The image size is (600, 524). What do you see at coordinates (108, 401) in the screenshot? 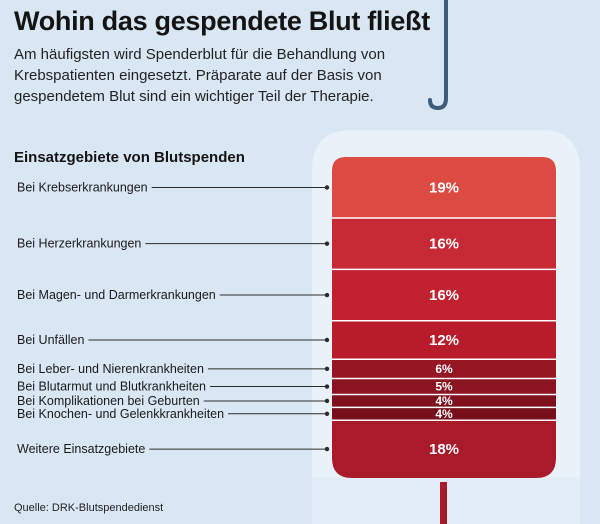
I see `category-label: Bei Komplikationen bei Geburten` at bounding box center [108, 401].